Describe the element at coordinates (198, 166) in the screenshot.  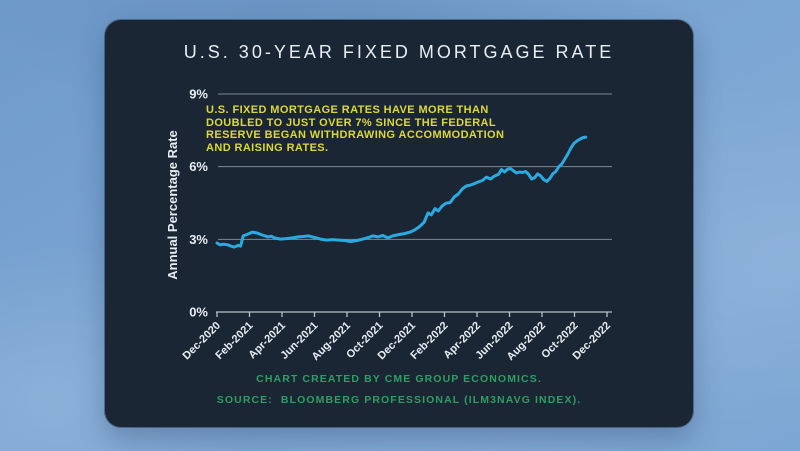
I see `y-tick-label: 6%` at that location.